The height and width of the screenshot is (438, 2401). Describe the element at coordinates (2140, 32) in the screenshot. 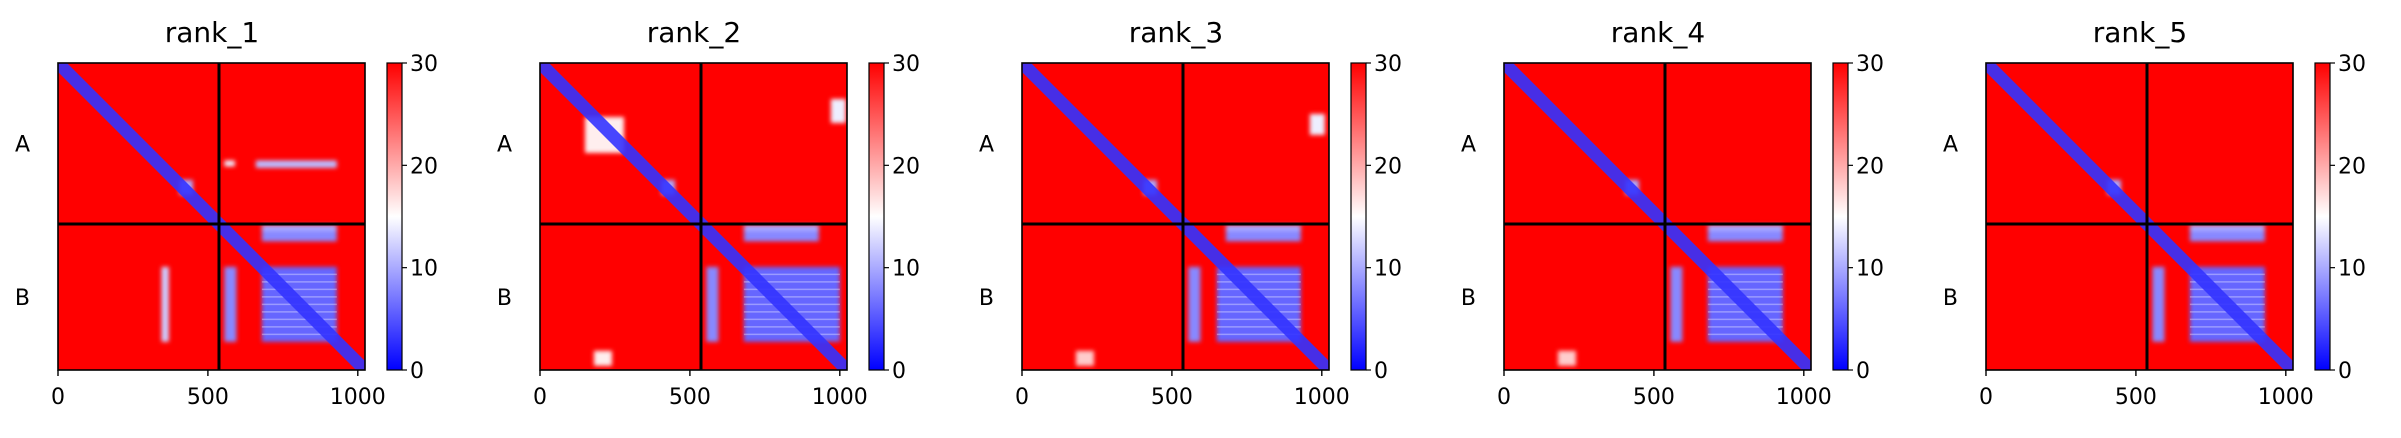

I see `panel-title: rank_5` at that location.